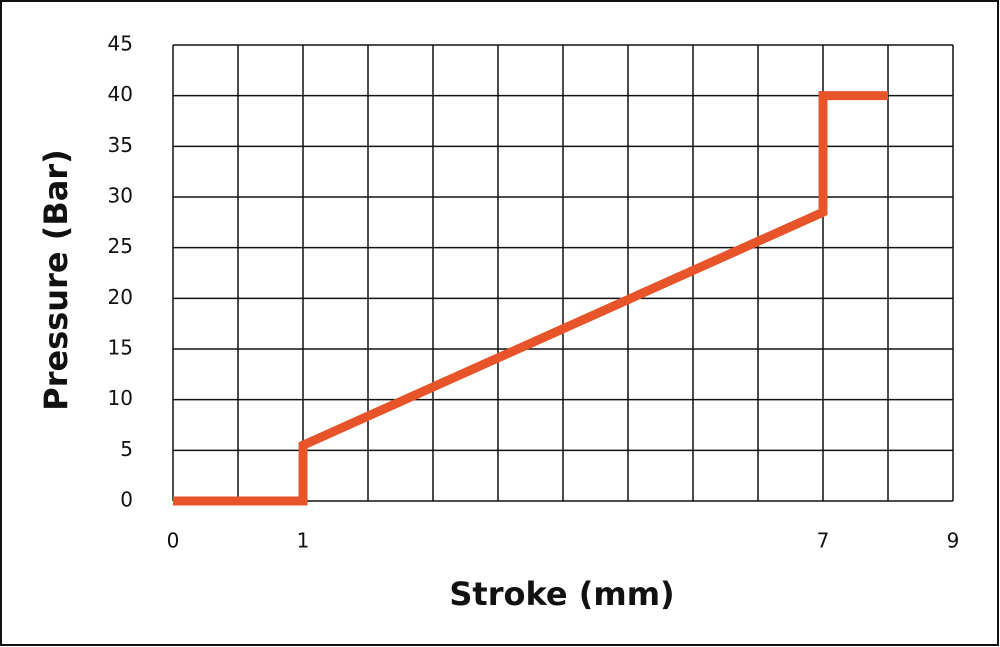  I want to click on y-tick-label: 35, so click(120, 145).